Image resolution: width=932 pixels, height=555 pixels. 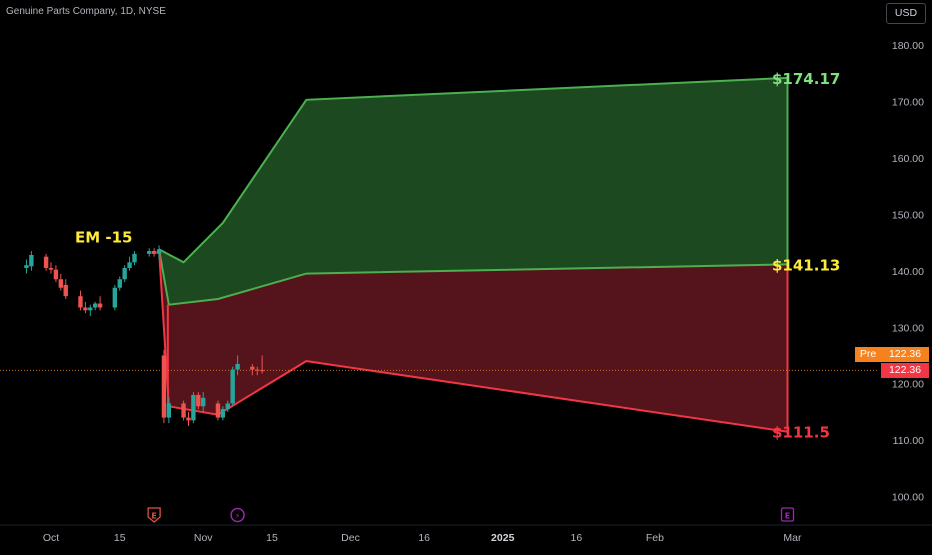 What do you see at coordinates (908, 46) in the screenshot?
I see `price-tick-label: 180.00` at bounding box center [908, 46].